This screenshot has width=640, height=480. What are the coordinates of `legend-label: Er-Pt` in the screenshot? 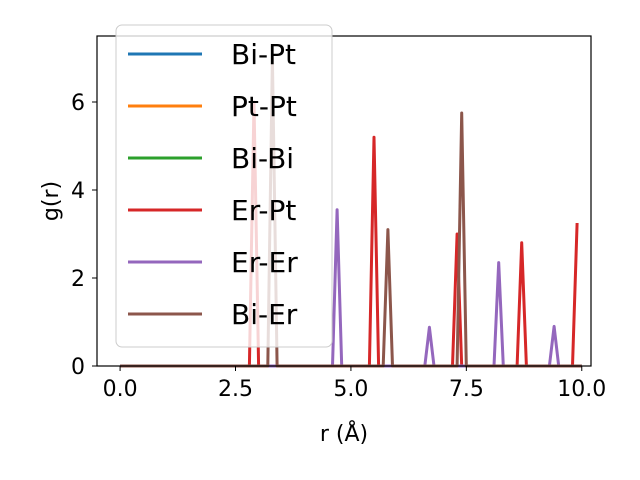 It's located at (263, 210).